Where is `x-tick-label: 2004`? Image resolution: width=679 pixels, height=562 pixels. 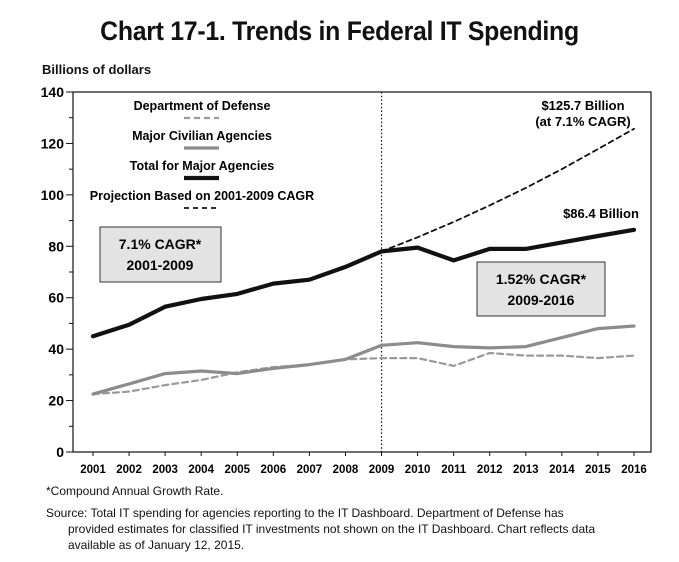 x-tick-label: 2004 is located at coordinates (201, 470).